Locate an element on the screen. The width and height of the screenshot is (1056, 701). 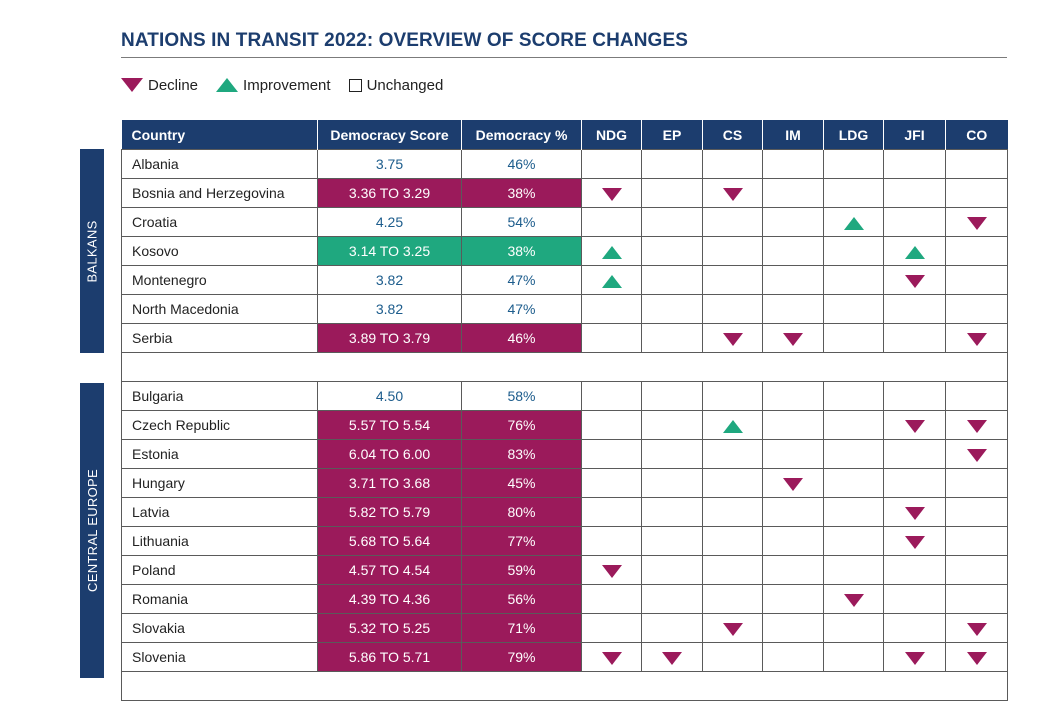
legend-improvement: Improvement is located at coordinates (273, 85).